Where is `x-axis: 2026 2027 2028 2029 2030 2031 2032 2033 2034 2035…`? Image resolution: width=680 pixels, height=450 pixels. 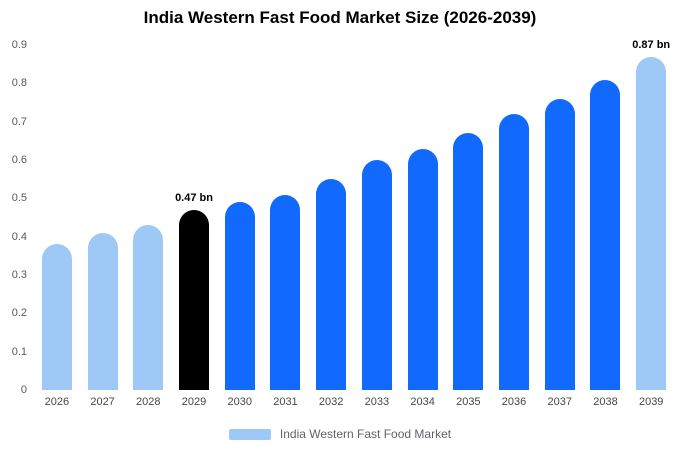
x-axis: 2026 2027 2028 2029 2030 2031 2032 2033 2034 2035… is located at coordinates (354, 402).